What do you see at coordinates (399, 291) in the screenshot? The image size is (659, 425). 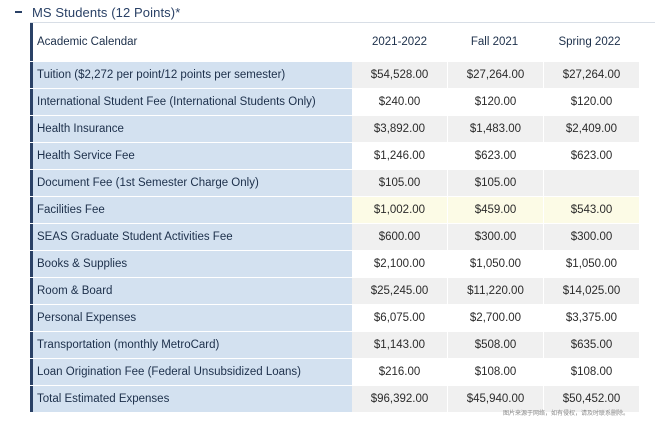 I see `row-value-col-1: $25,245.00` at bounding box center [399, 291].